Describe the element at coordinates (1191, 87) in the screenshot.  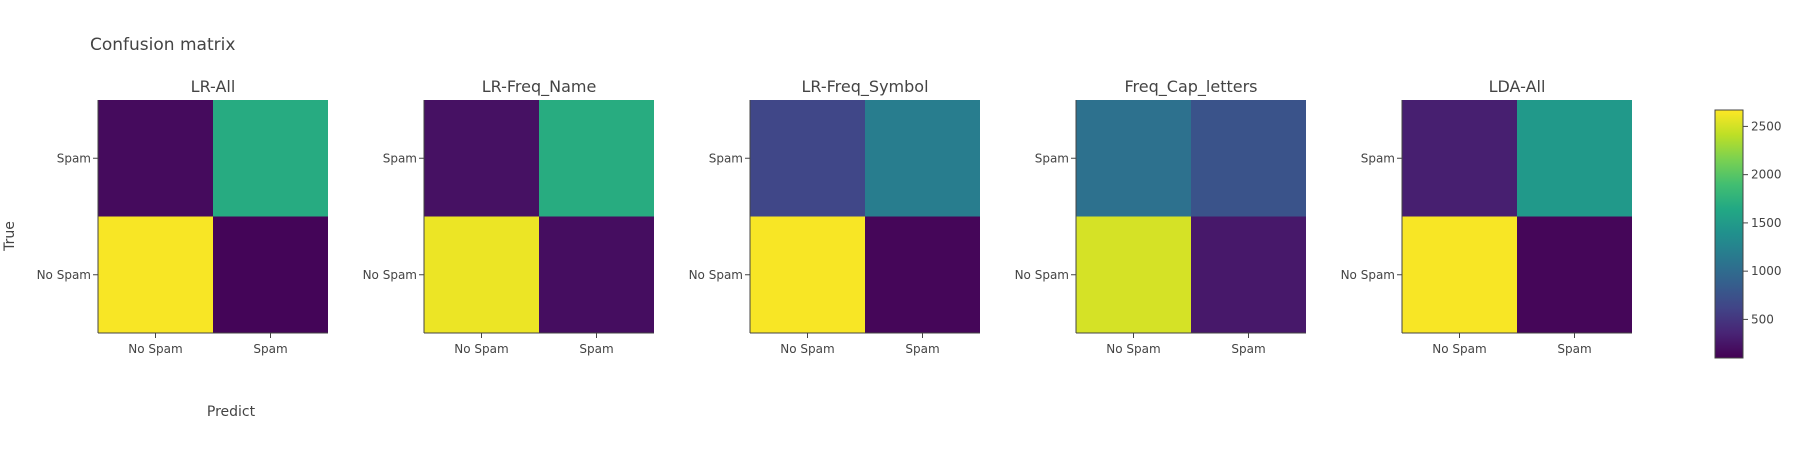
I see `panel-title: Freq_Cap_letters` at that location.